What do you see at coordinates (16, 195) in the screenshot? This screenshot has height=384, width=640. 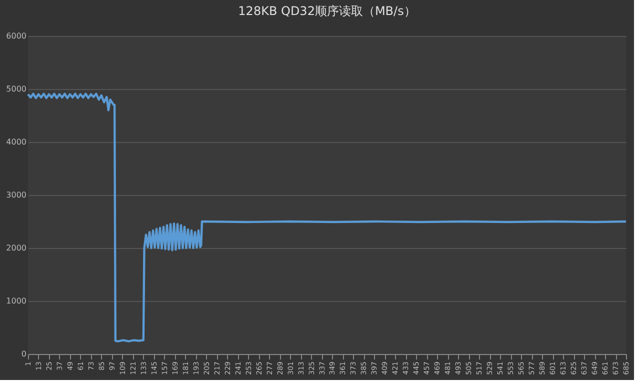 I see `y-tick-label: 3000` at bounding box center [16, 195].